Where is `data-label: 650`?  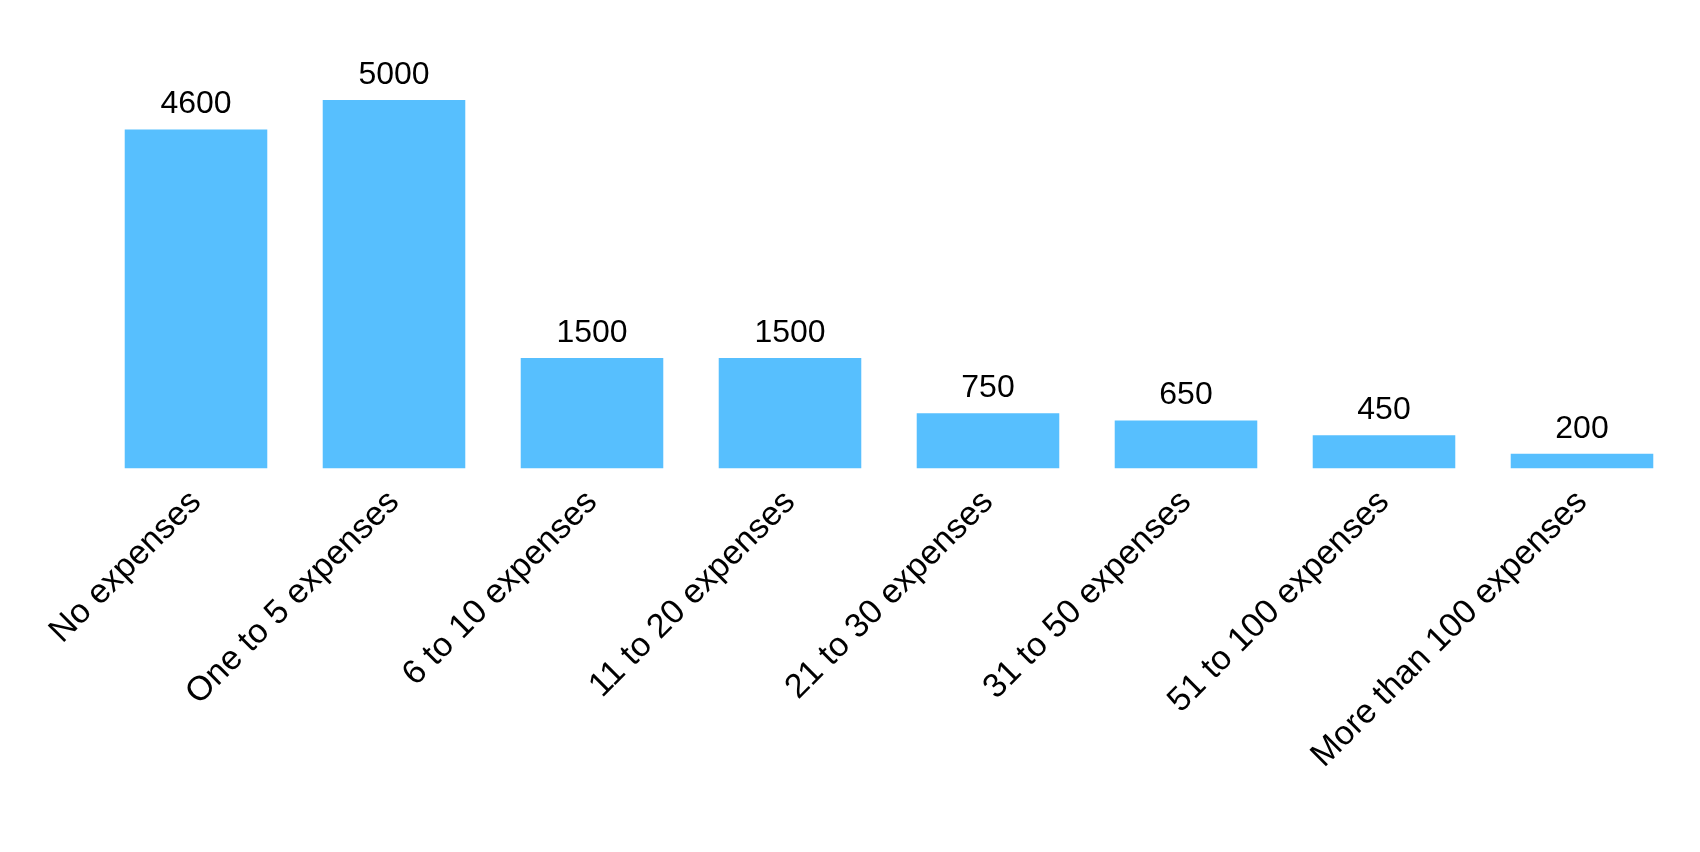 data-label: 650 is located at coordinates (1186, 393).